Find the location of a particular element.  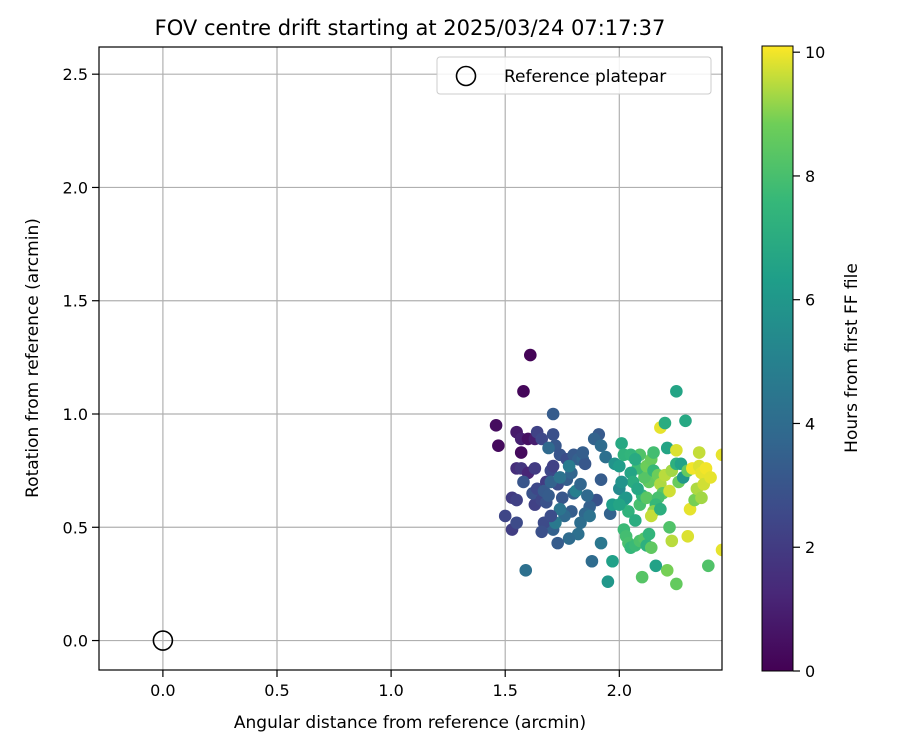

colorbar-ticks: 0 2 4 6 8 10 is located at coordinates (809, 362).